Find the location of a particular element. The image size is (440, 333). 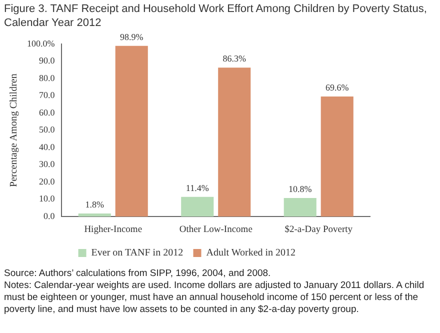

data-label: 10.8% is located at coordinates (300, 189).